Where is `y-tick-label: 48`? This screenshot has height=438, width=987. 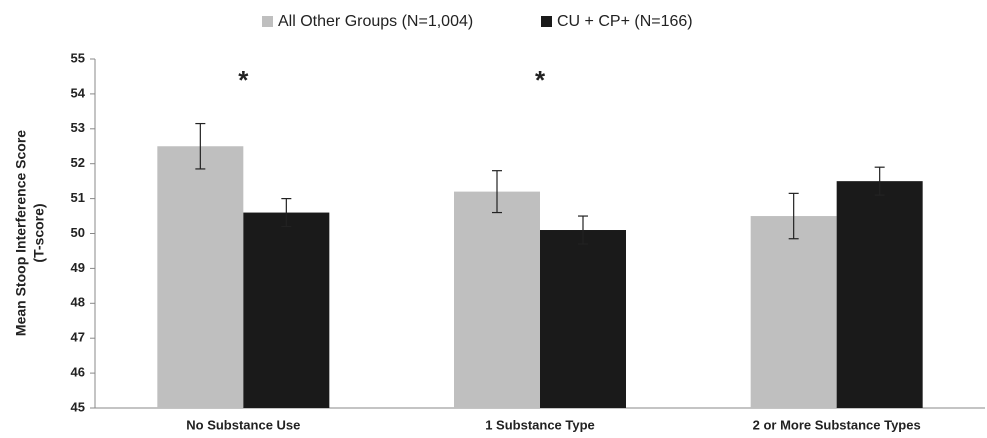
y-tick-label: 48 is located at coordinates (78, 302).